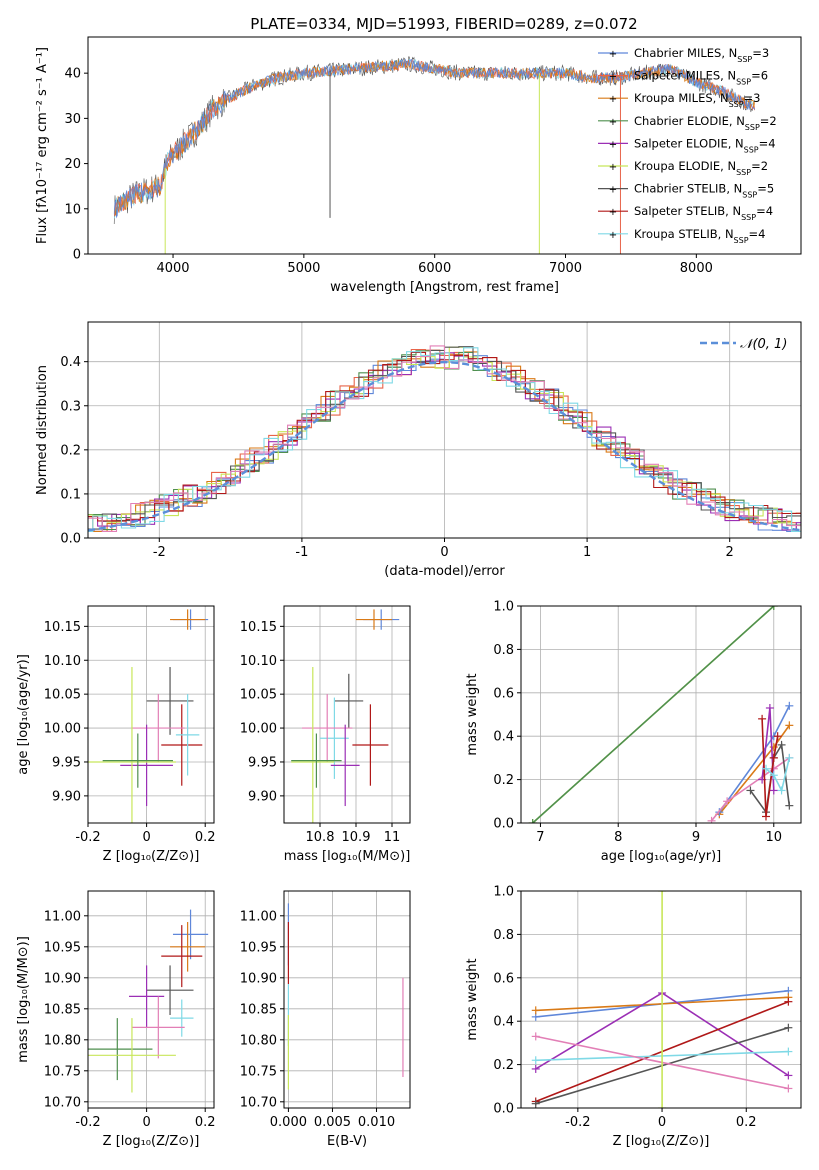 This screenshot has height=1170, width=819. I want to click on spectrum-plot-area, so click(434, 155).